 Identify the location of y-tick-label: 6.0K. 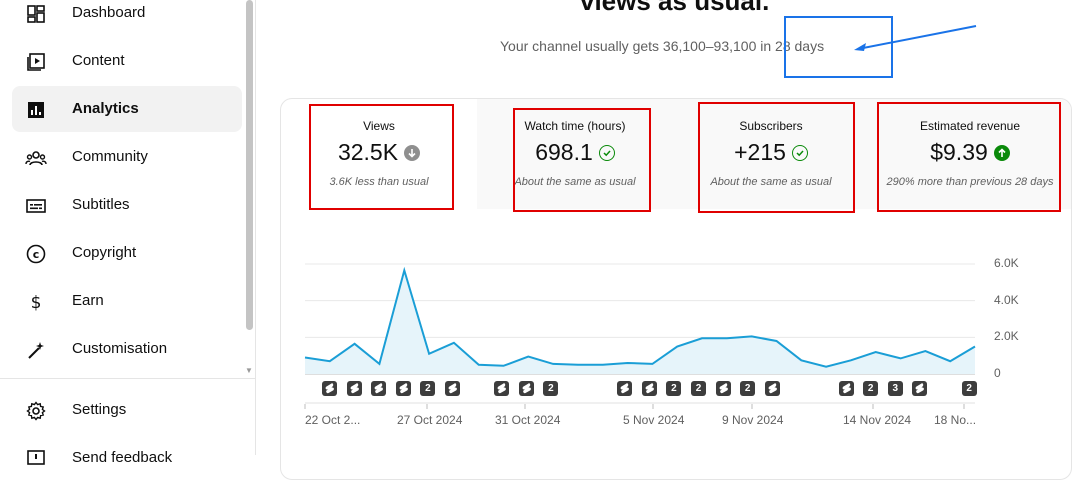
(1006, 263).